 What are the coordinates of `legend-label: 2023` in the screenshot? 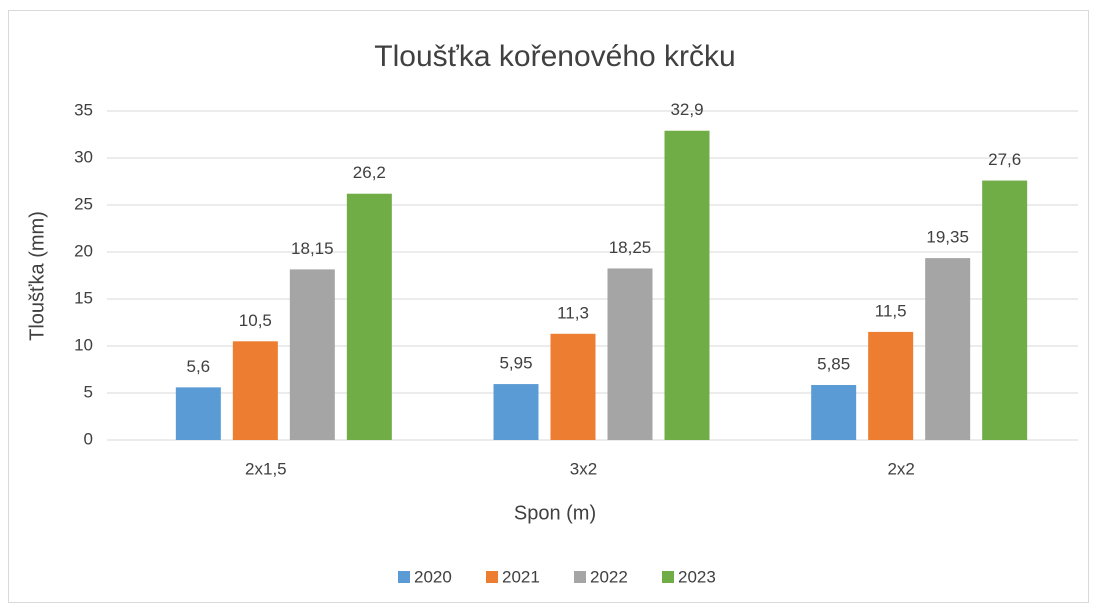 It's located at (697, 576).